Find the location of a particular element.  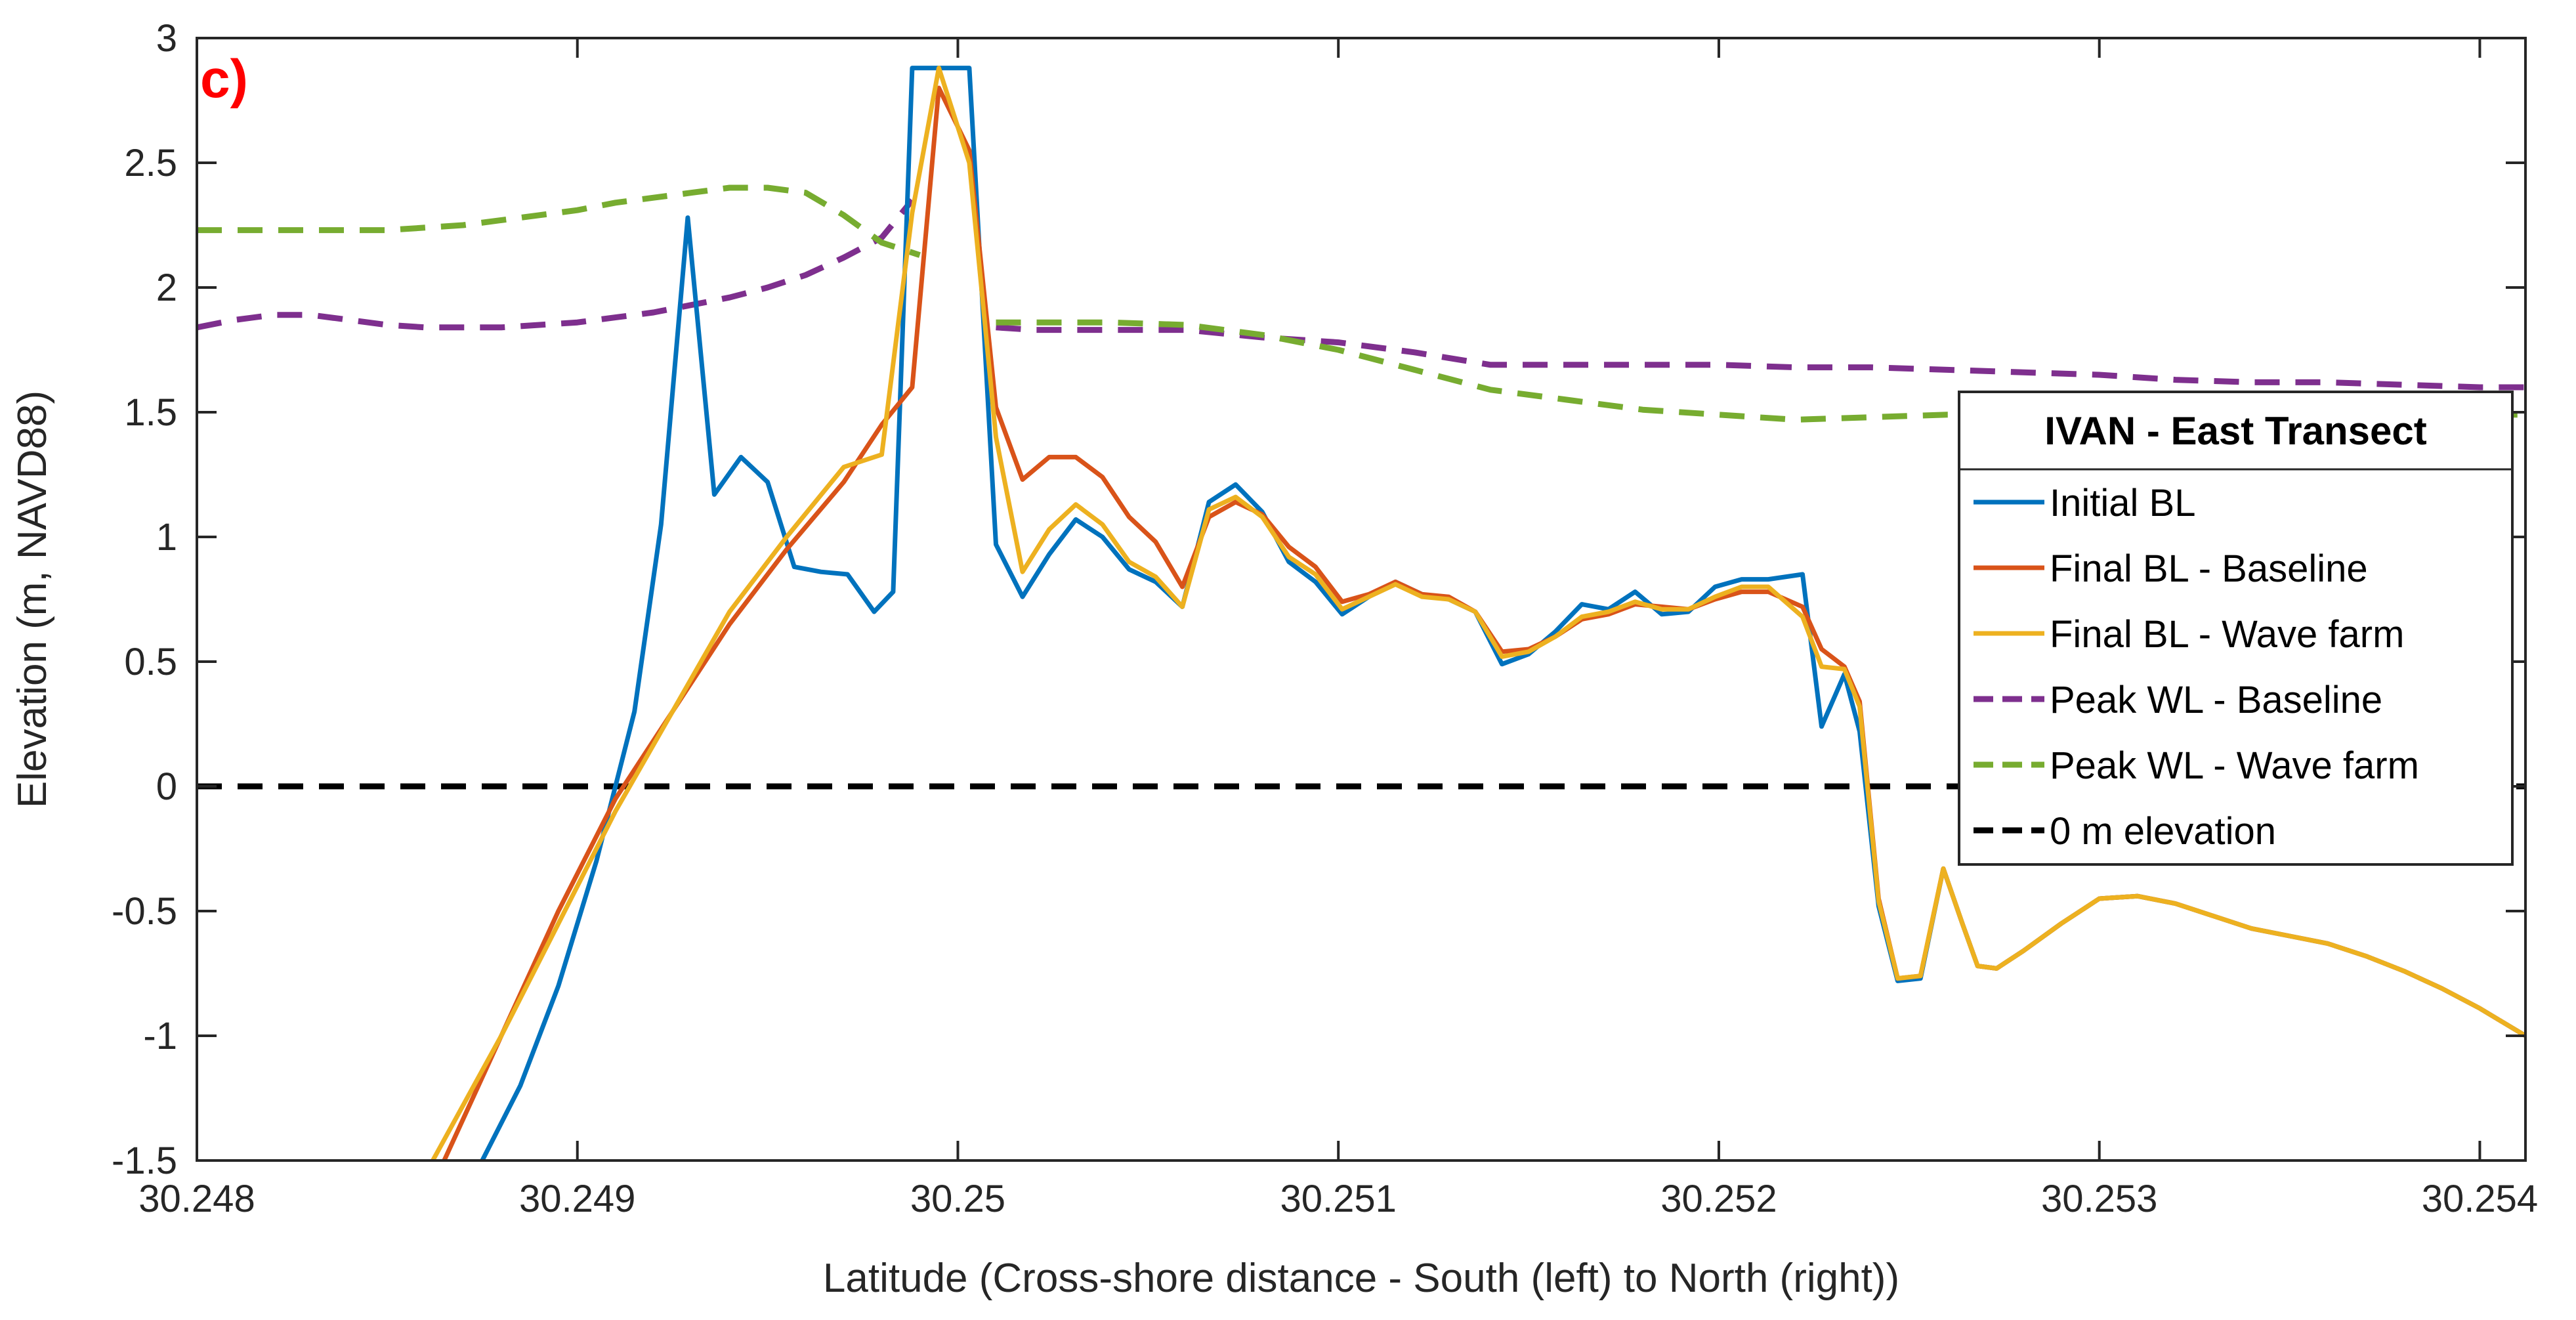

legend-label-final-bl-wave-farm: Final BL - Wave farm is located at coordinates (2227, 634).